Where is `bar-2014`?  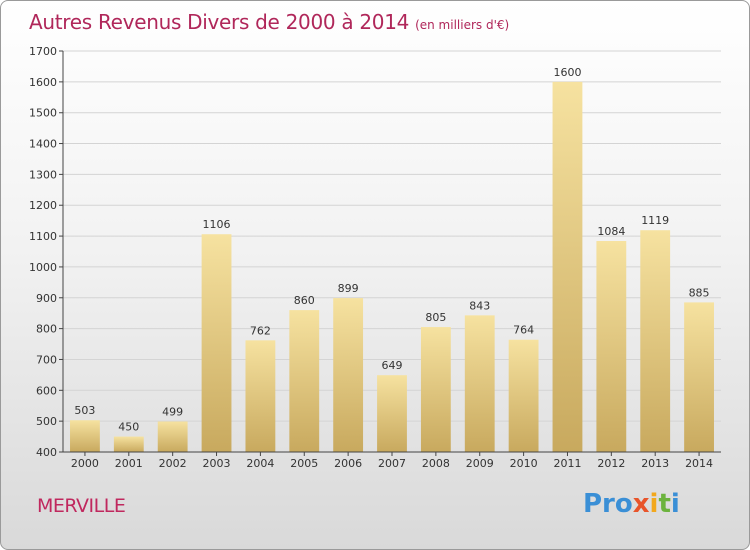 bar-2014 is located at coordinates (699, 377).